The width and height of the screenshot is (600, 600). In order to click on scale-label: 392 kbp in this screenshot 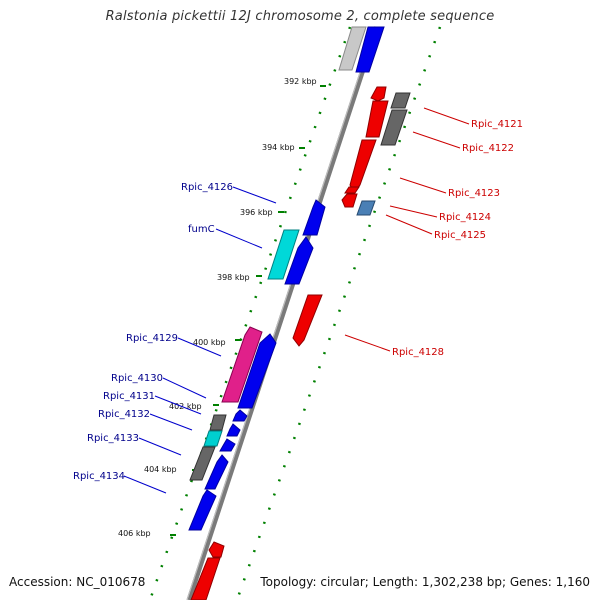, I will do `click(300, 81)`.